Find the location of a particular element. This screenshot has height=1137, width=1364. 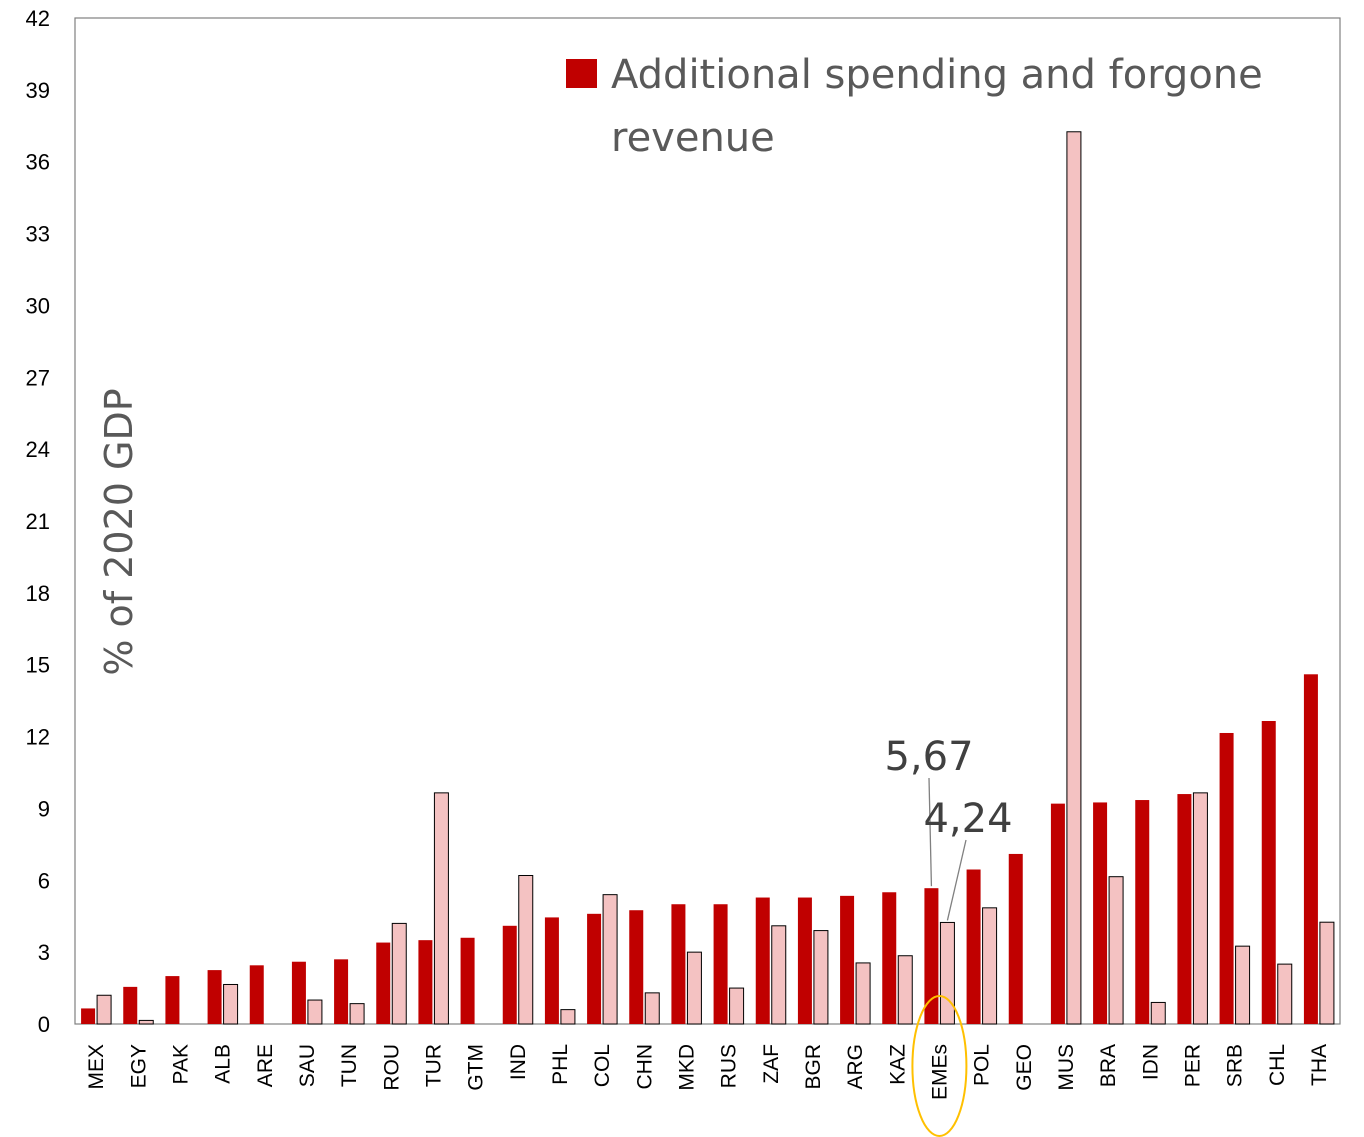

bar-spending-tun is located at coordinates (341, 991).